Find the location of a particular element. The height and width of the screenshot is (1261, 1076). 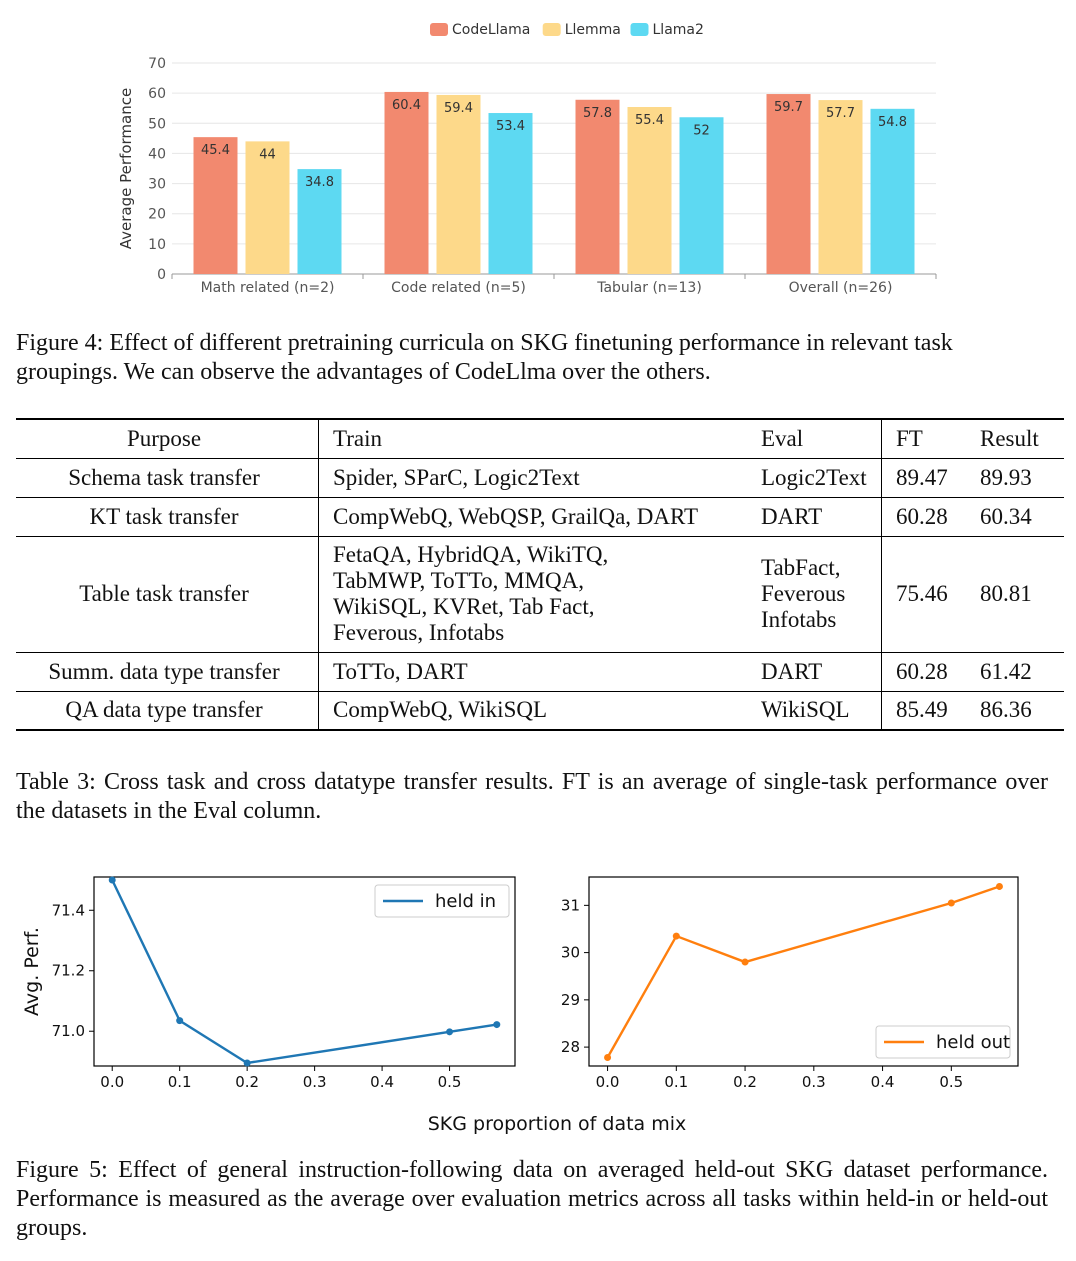

data-label: 45.4 is located at coordinates (215, 150).